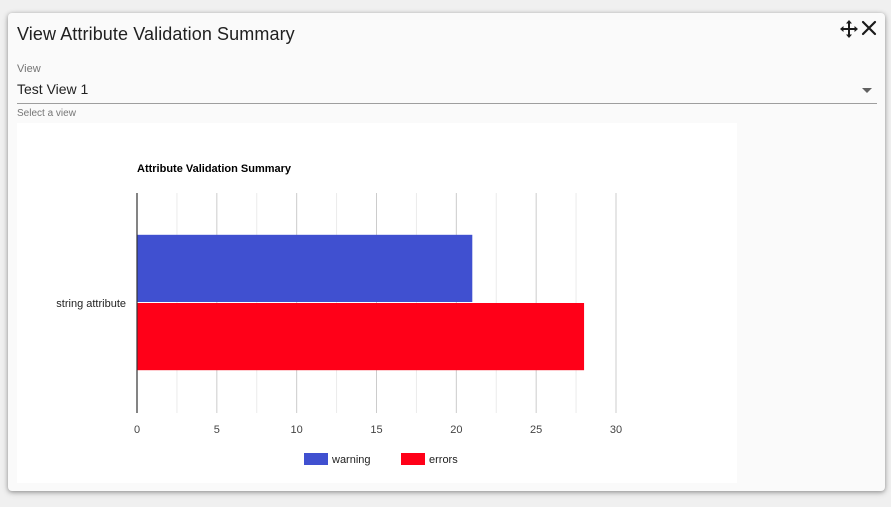 Image resolution: width=891 pixels, height=507 pixels. What do you see at coordinates (849, 29) in the screenshot?
I see `move-icon` at bounding box center [849, 29].